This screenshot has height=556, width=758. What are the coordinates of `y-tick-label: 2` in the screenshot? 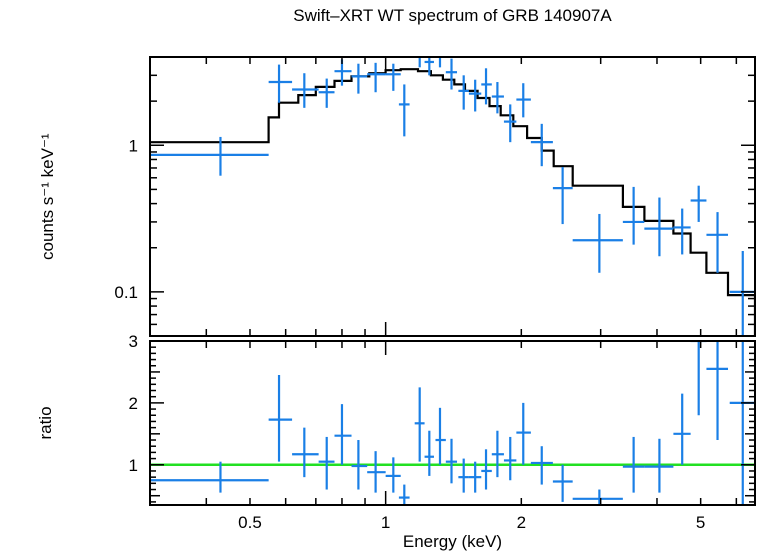 It's located at (133, 403).